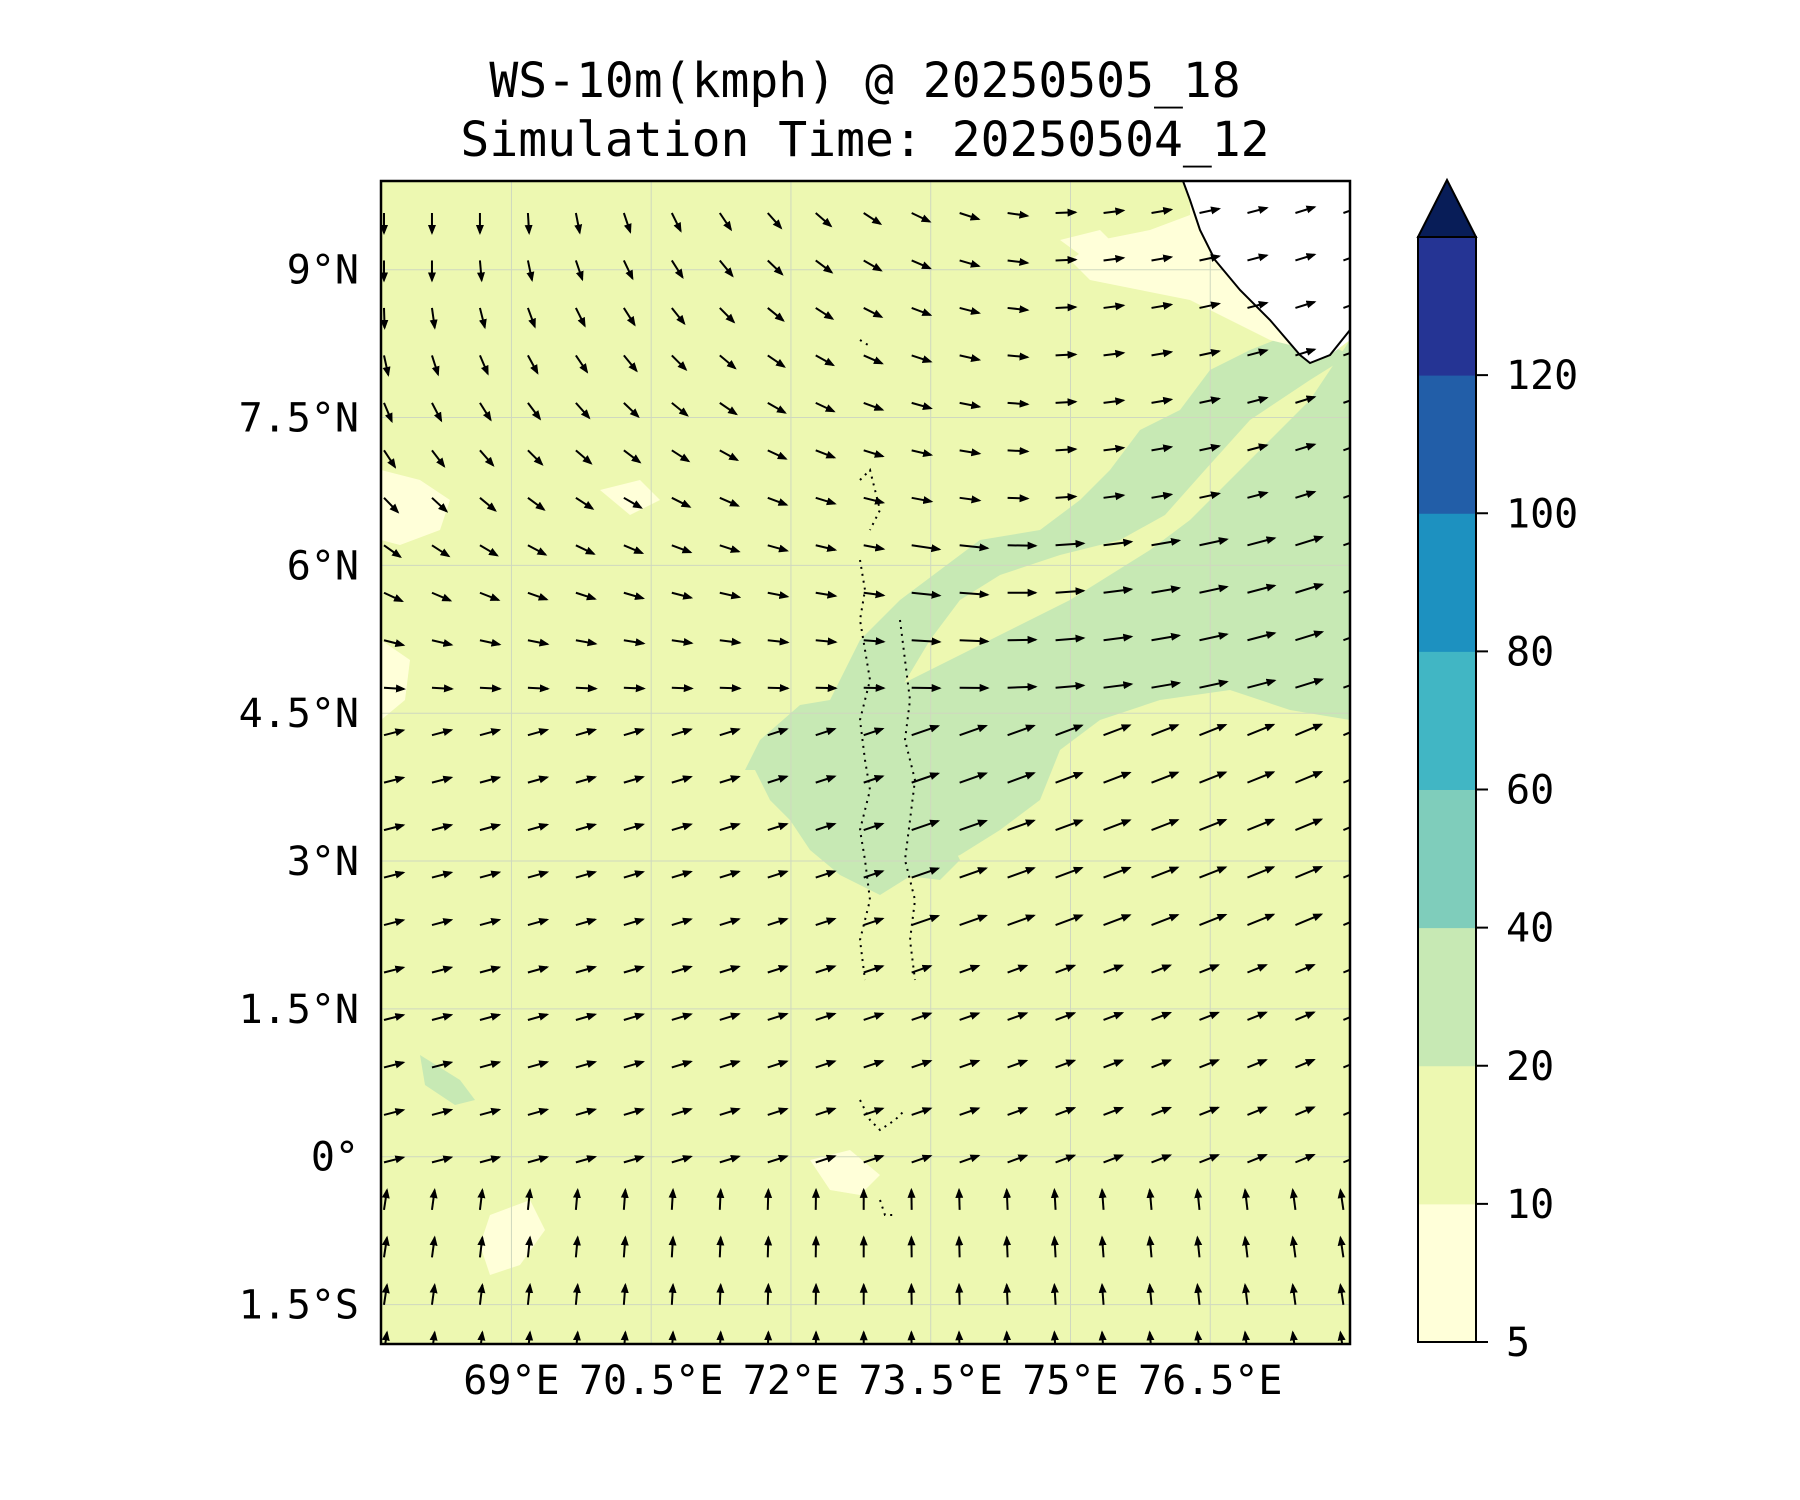 The image size is (1800, 1500). Describe the element at coordinates (1542, 514) in the screenshot. I see `colorbar-label-6: 100` at that location.